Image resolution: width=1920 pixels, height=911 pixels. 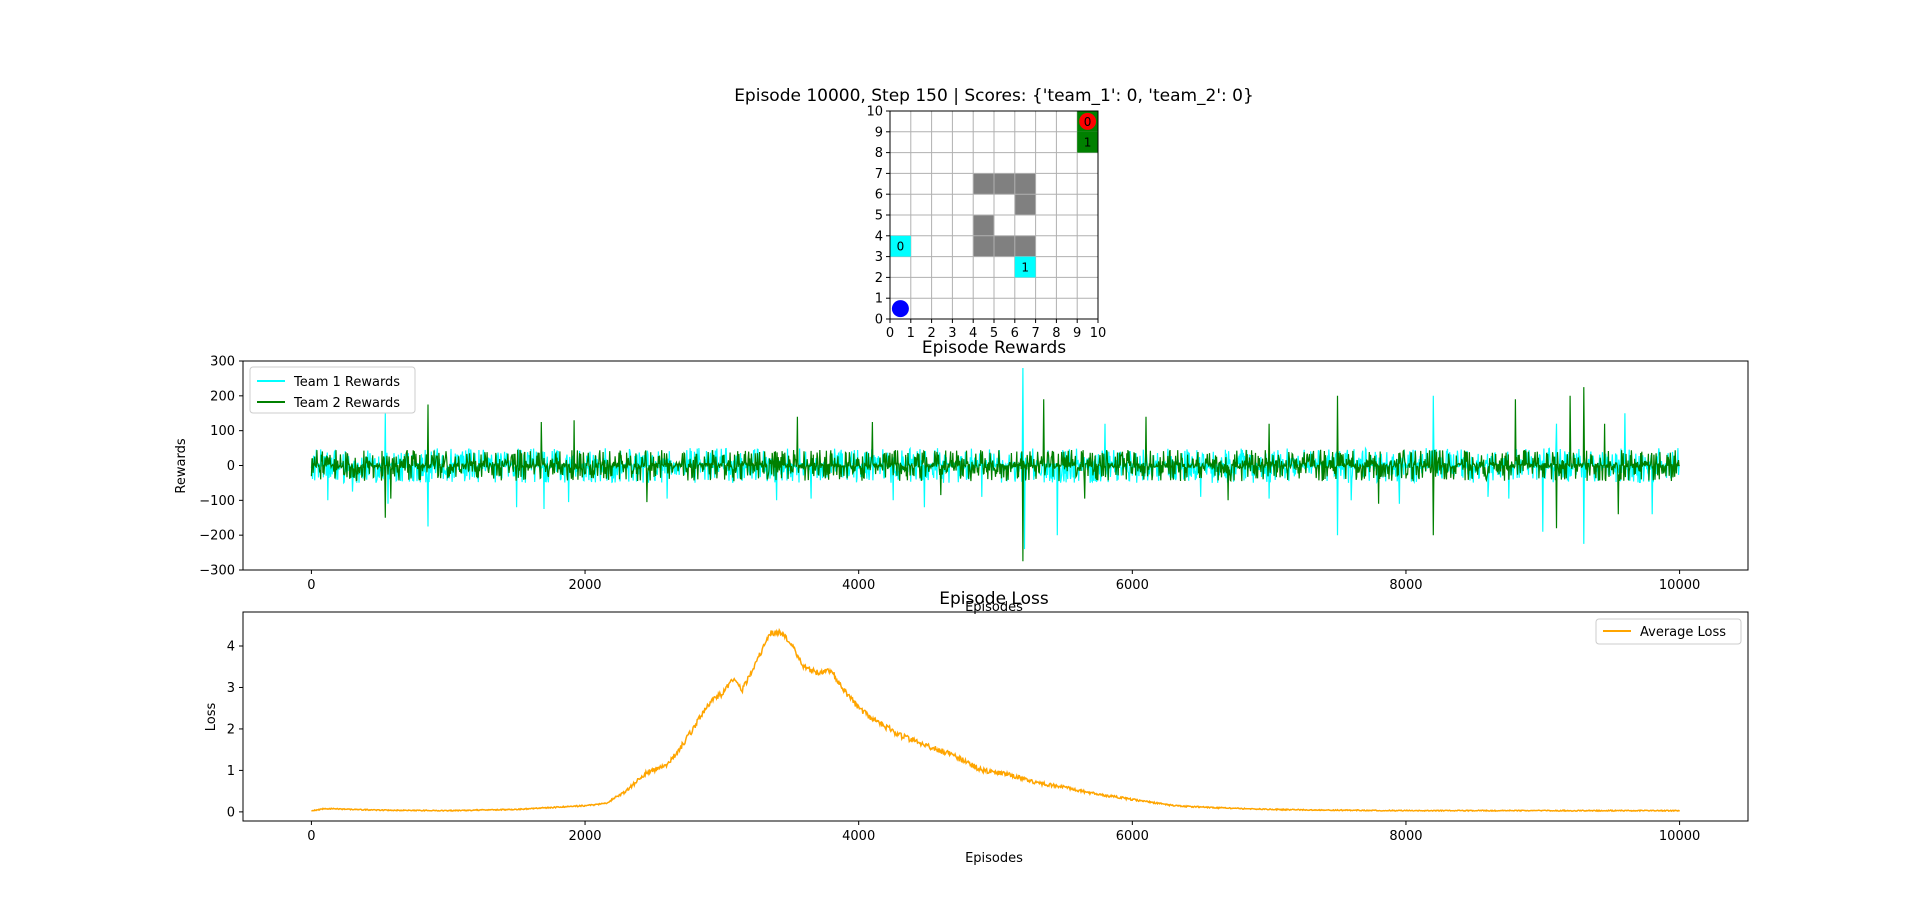 I want to click on team-2-rewards-line, so click(x=995, y=474).